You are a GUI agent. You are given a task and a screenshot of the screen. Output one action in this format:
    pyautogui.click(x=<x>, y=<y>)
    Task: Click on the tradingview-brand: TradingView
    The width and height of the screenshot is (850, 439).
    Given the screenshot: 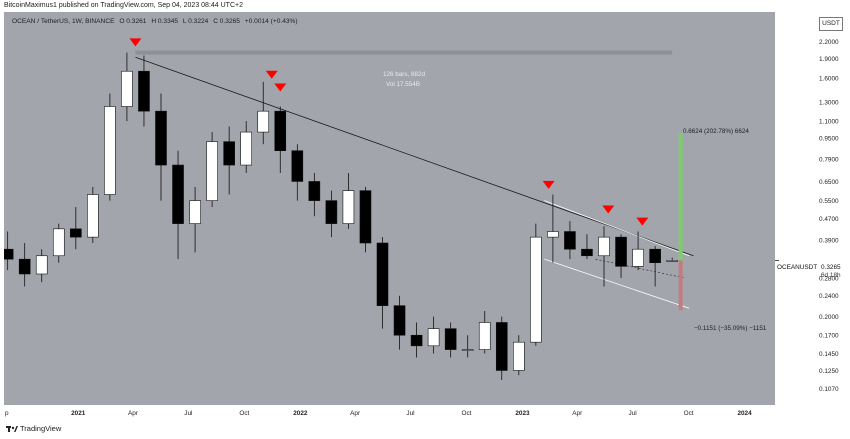 What is the action you would take?
    pyautogui.click(x=41, y=428)
    